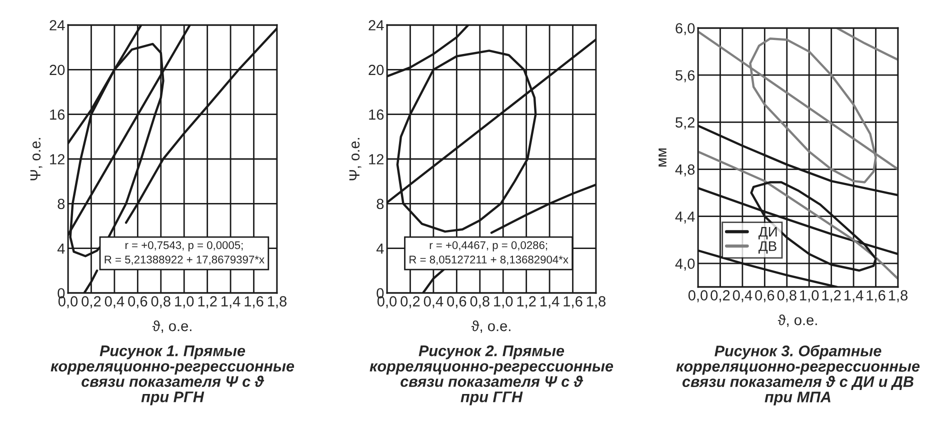 Image resolution: width=932 pixels, height=424 pixels. Describe the element at coordinates (172, 376) in the screenshot. I see `text: Рисунок 1. Прямые корреляционно-регрессионные связи показателя Ψ с ϑ при РГН` at that location.